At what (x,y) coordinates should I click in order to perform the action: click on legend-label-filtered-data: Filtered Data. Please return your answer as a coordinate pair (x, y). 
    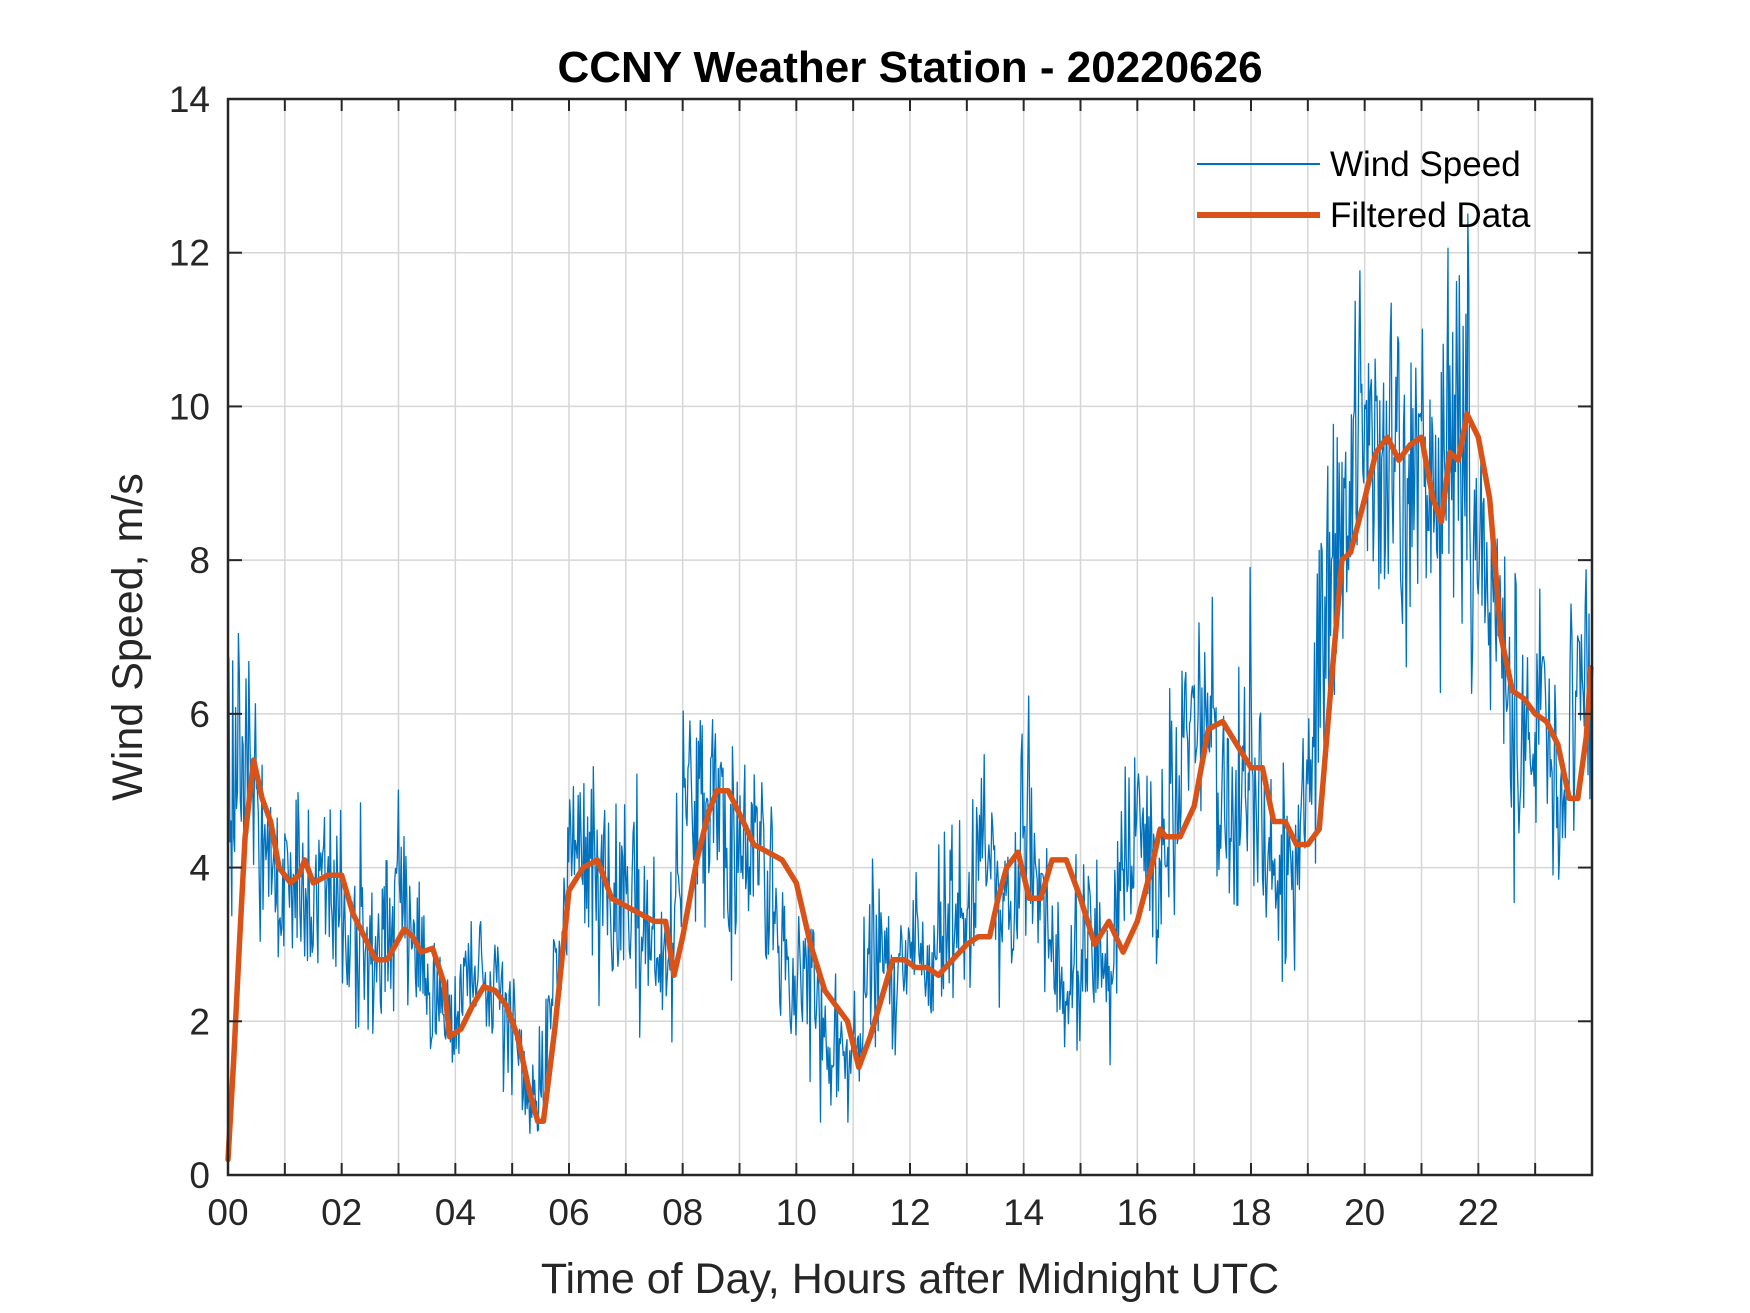
    Looking at the image, I should click on (1430, 215).